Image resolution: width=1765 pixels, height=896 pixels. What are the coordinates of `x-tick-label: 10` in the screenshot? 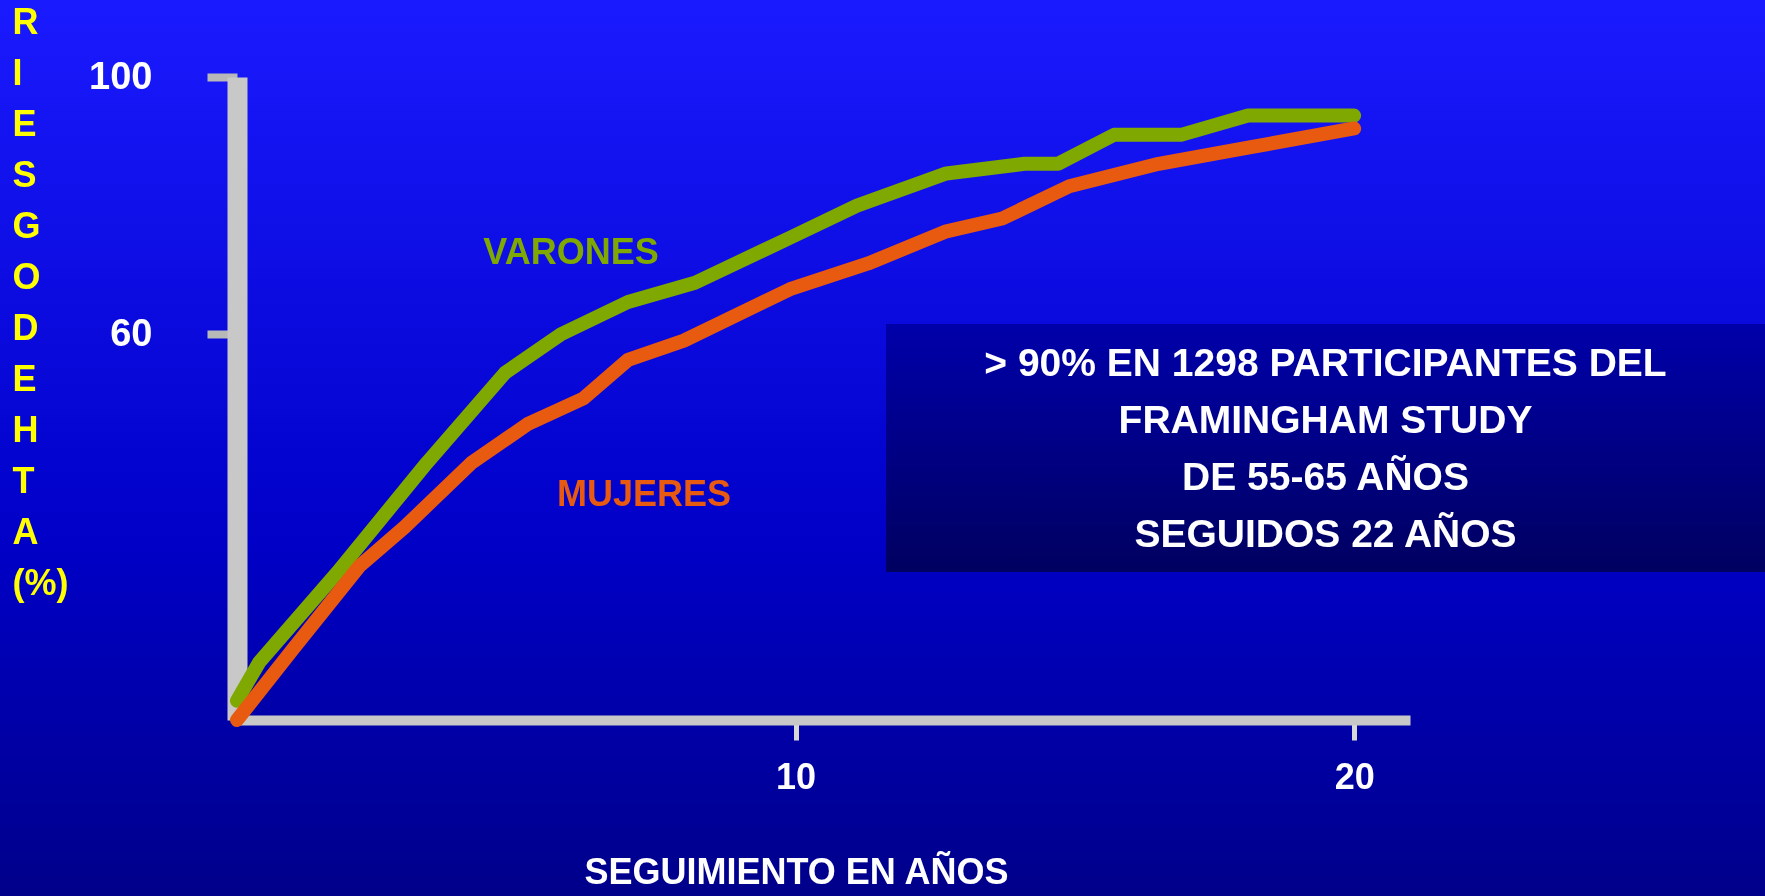 It's located at (796, 776).